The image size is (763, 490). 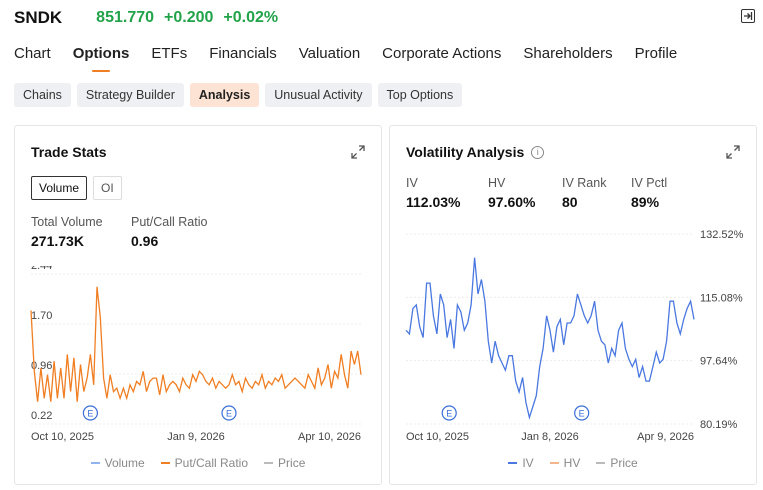 I want to click on x-tick-label: Jan 8, 2026, so click(x=550, y=437).